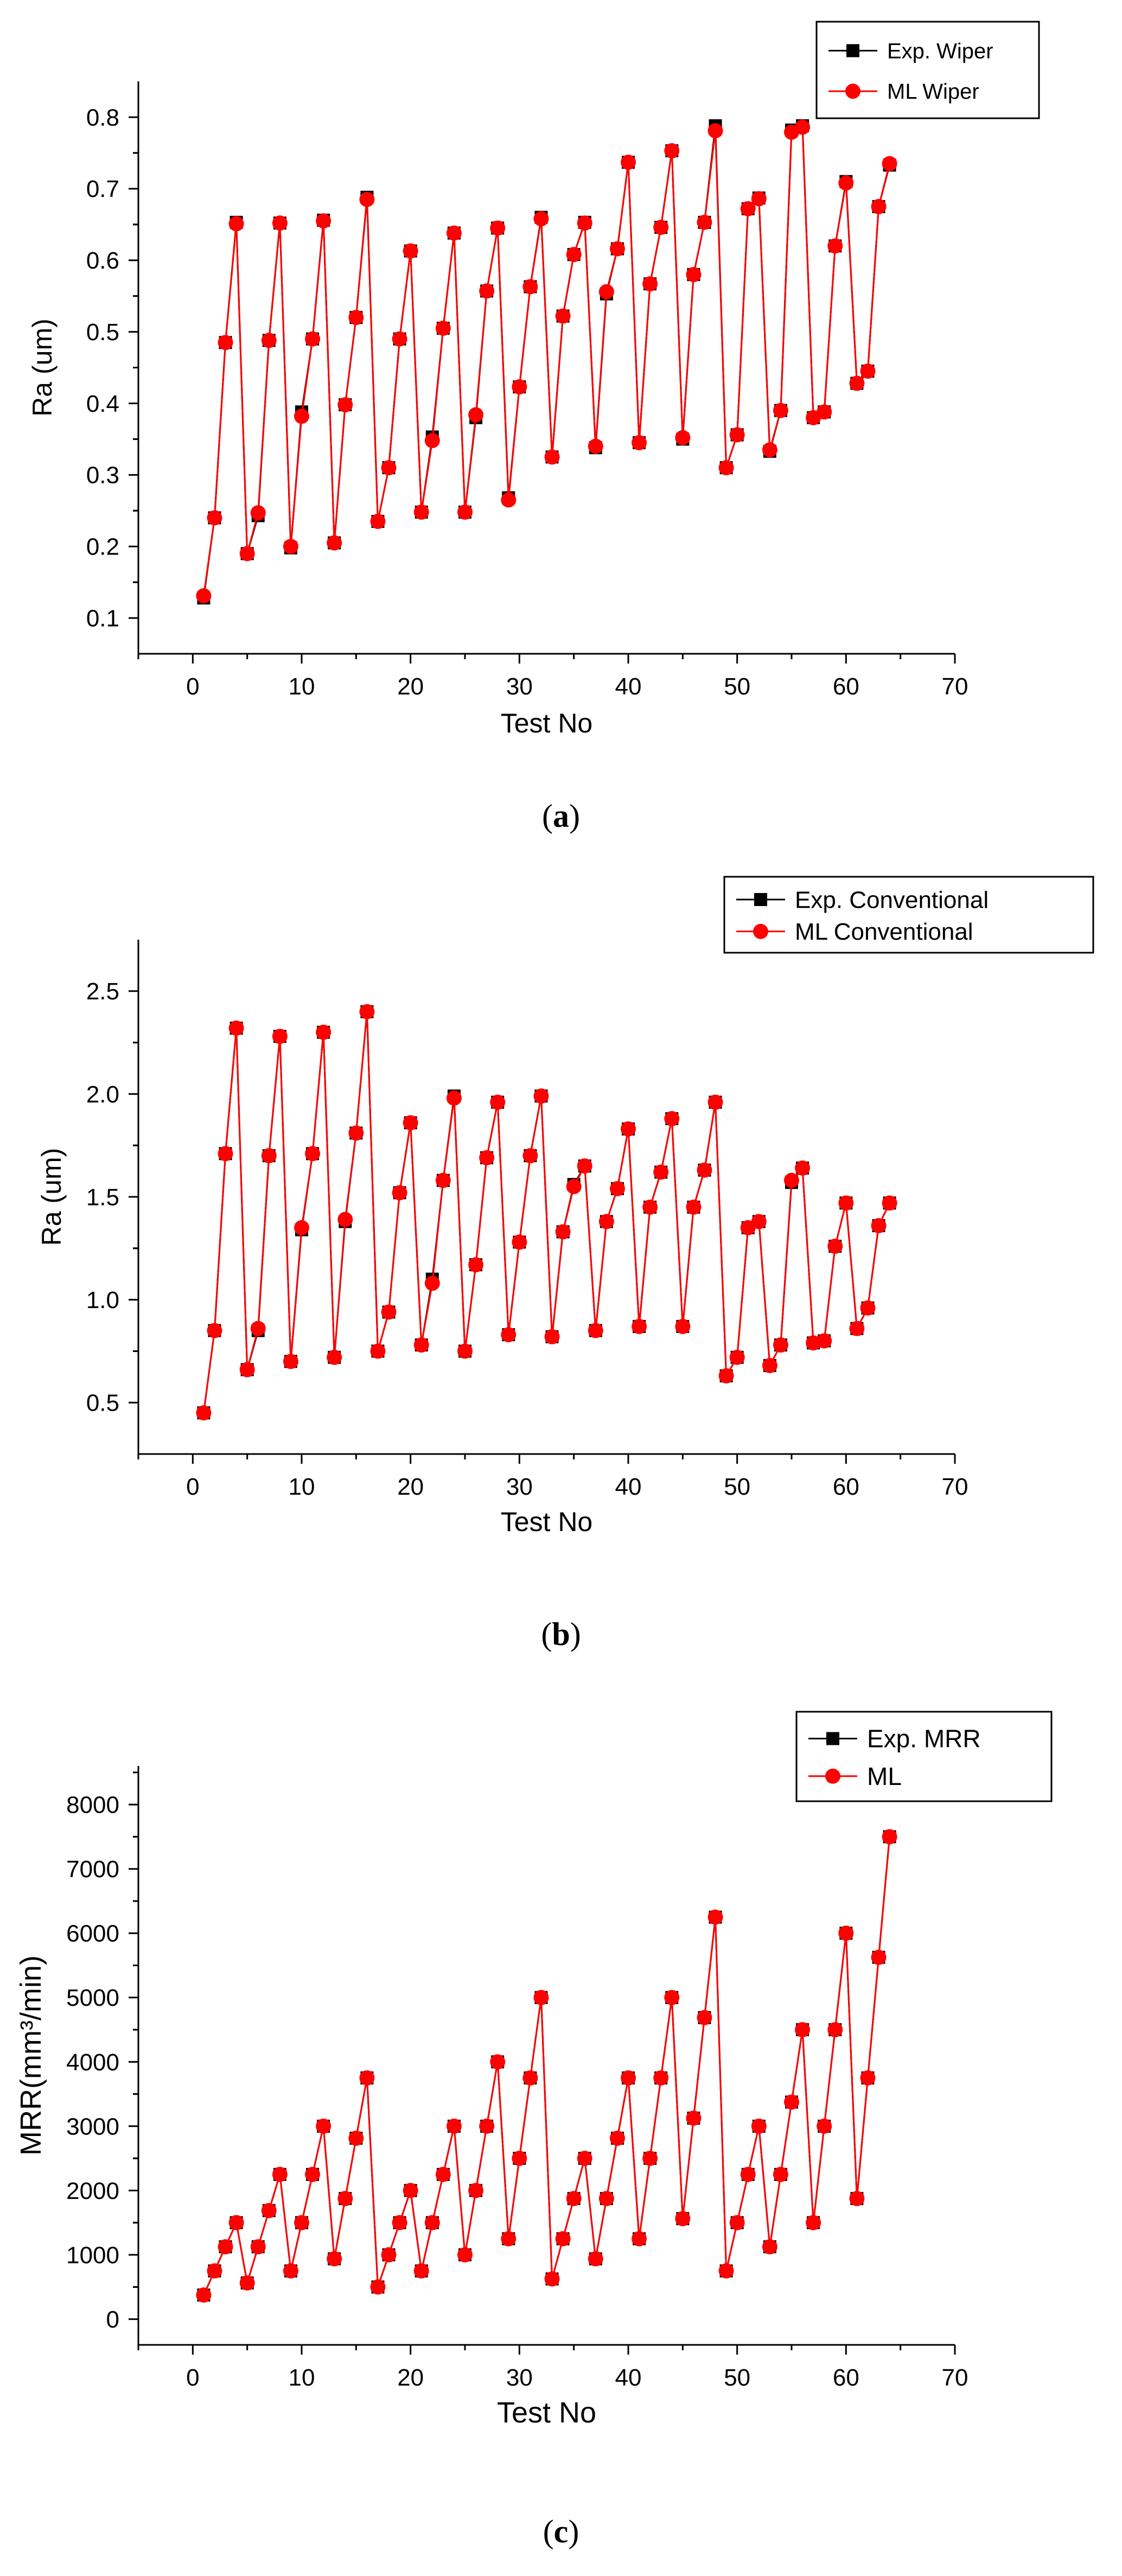 The height and width of the screenshot is (2576, 1122). I want to click on series-line-ml, so click(546, 1212).